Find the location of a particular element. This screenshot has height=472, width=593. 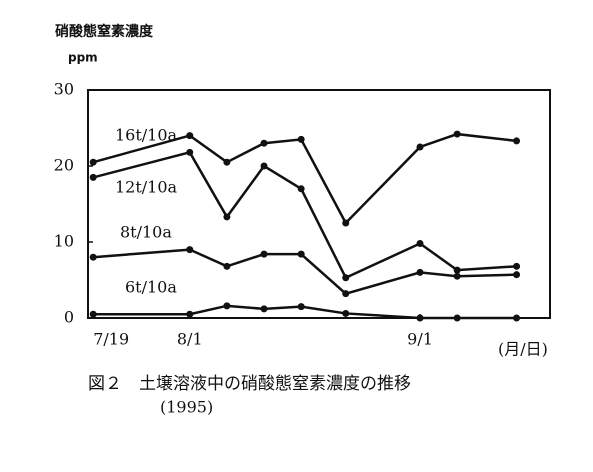

y-tick-label: 20 is located at coordinates (64, 165).